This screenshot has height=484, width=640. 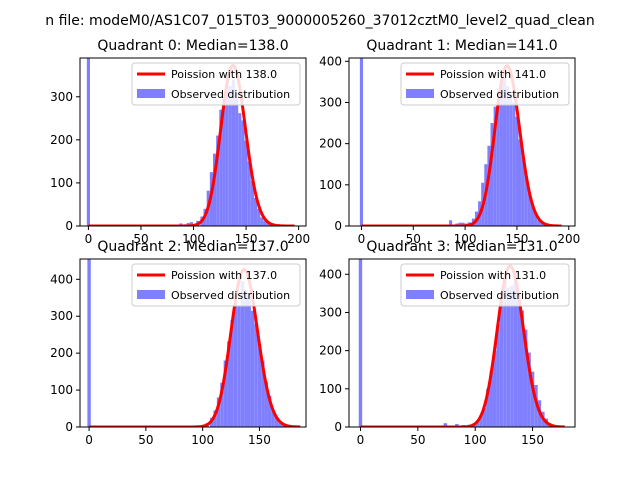 I want to click on legend: Poission with 131.0 Observed distribution, so click(x=485, y=285).